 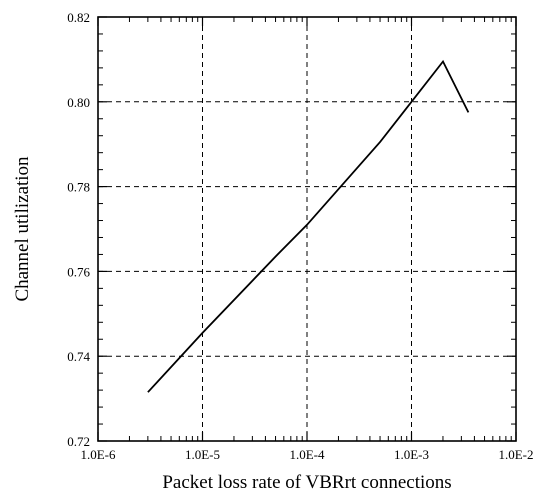 I want to click on x-tick-label: 1.0E-3, so click(x=411, y=454).